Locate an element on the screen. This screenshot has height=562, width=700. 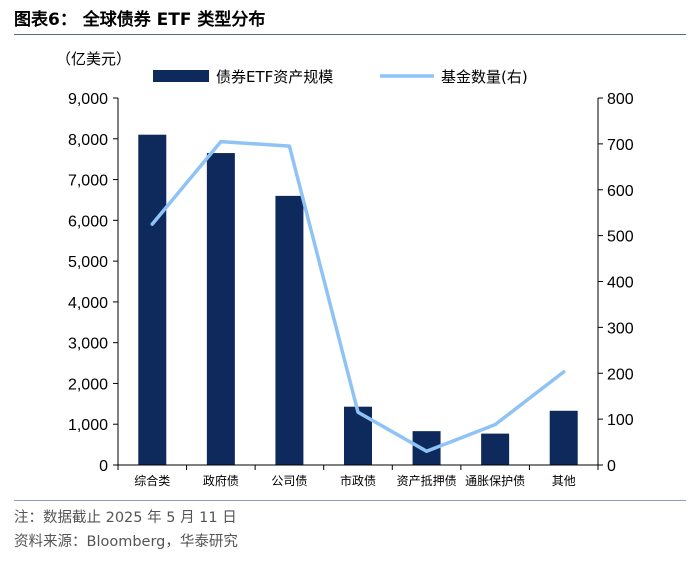
y-right-tick-label: 600 is located at coordinates (620, 191).